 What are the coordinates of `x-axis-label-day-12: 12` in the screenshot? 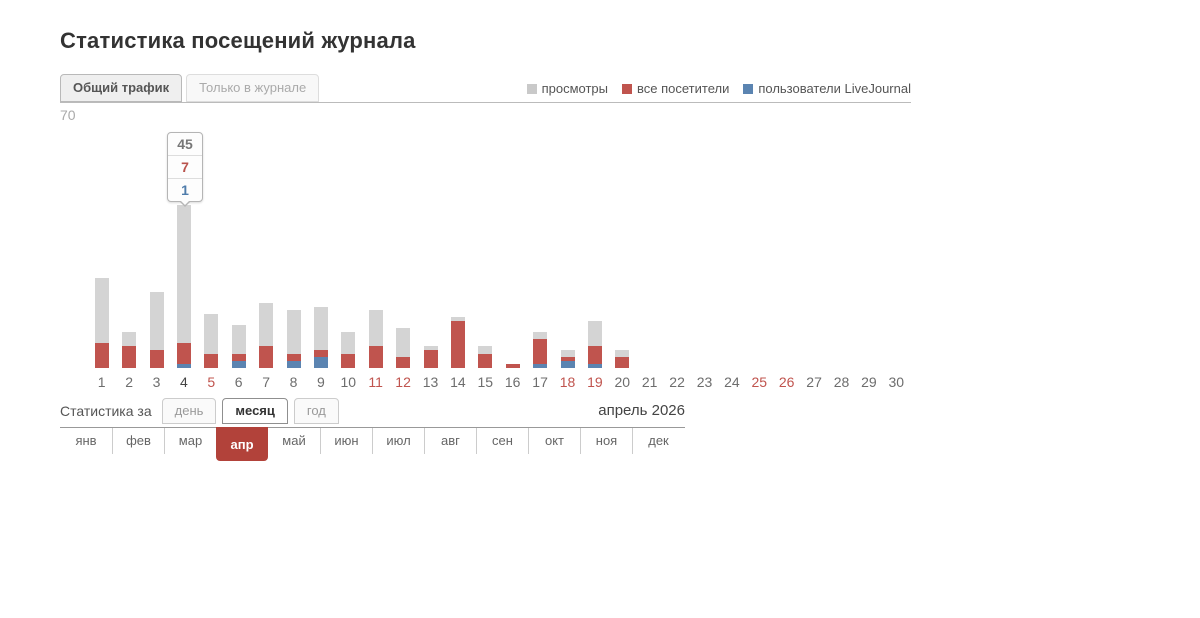 It's located at (403, 382).